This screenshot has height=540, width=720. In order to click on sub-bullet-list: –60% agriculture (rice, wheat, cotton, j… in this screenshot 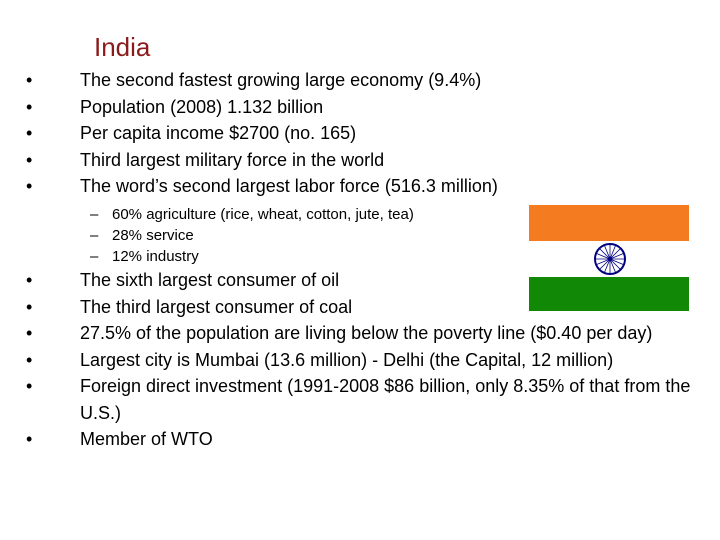, I will do `click(207, 235)`.